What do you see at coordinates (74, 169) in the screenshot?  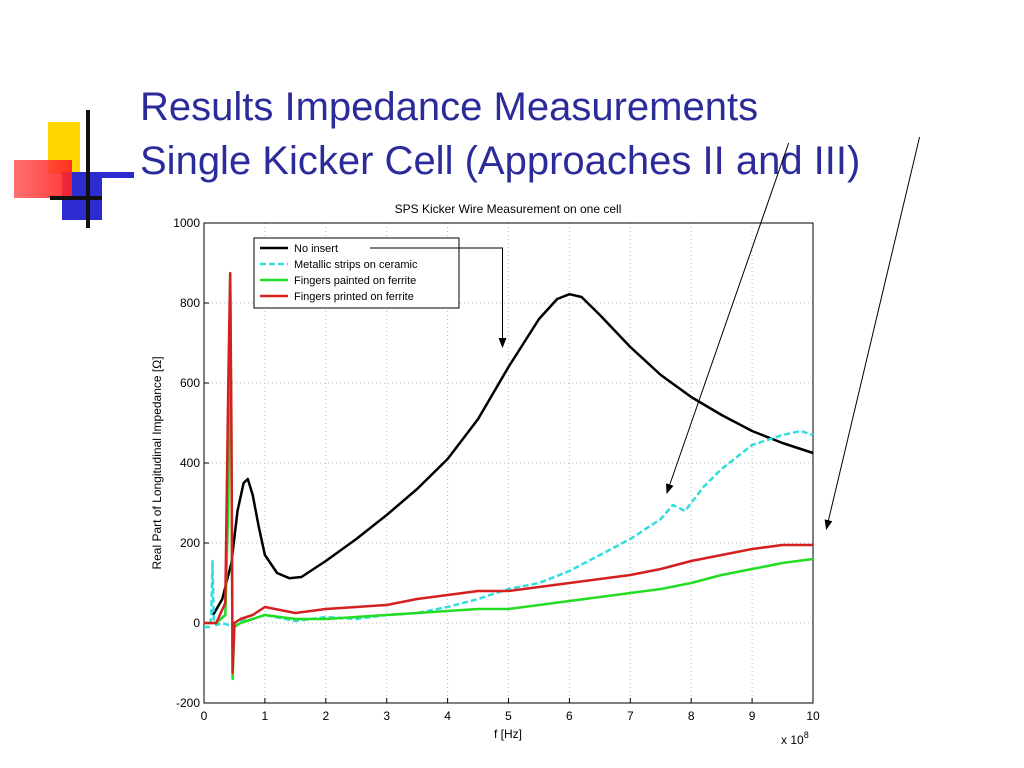 I see `logo-graphic` at bounding box center [74, 169].